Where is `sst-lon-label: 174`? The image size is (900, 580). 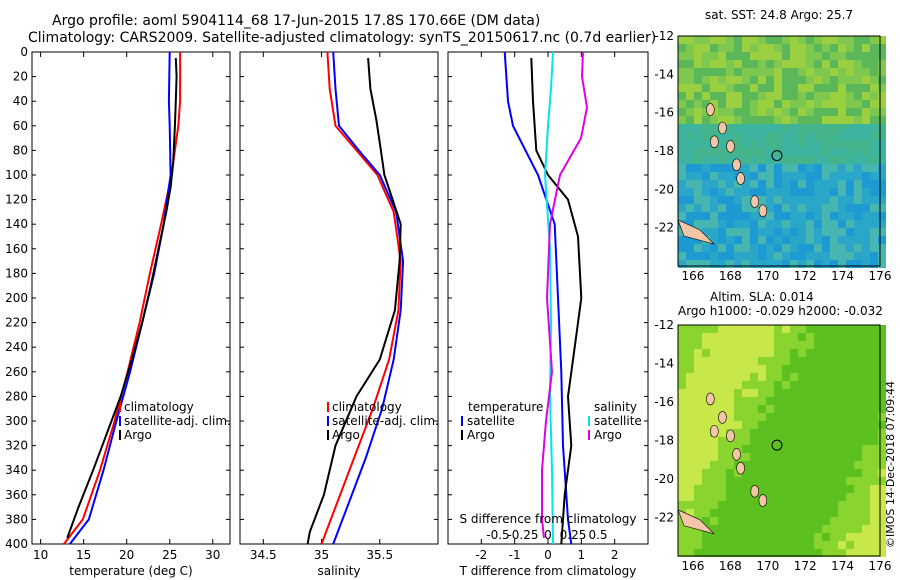
sst-lon-label: 174 is located at coordinates (842, 276).